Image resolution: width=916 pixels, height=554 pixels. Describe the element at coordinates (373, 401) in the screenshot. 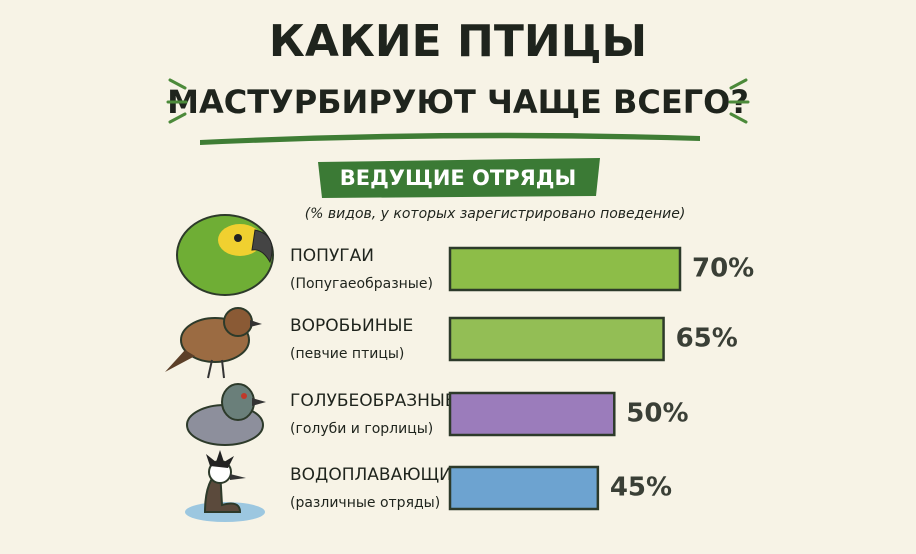

I see `category-label: ГОЛУБЕОБРАЗНЫЕ` at that location.